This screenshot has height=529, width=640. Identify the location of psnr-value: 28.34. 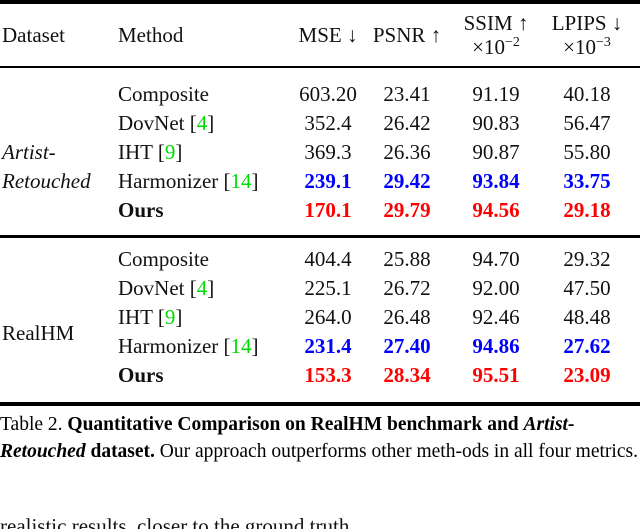
(407, 375).